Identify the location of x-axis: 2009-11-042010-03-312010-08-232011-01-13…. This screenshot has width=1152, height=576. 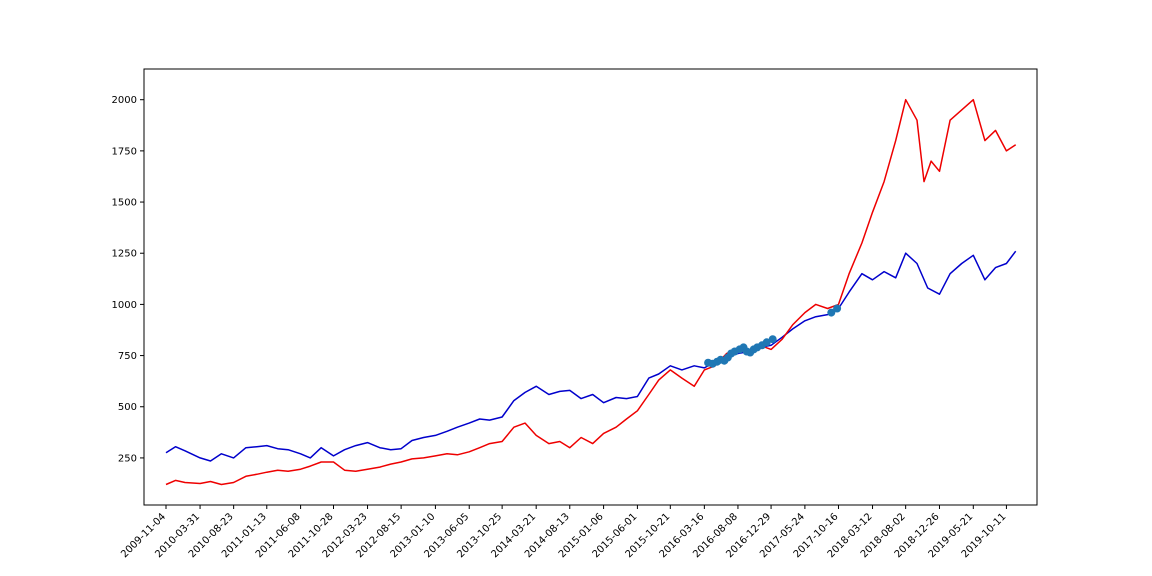
(564, 532).